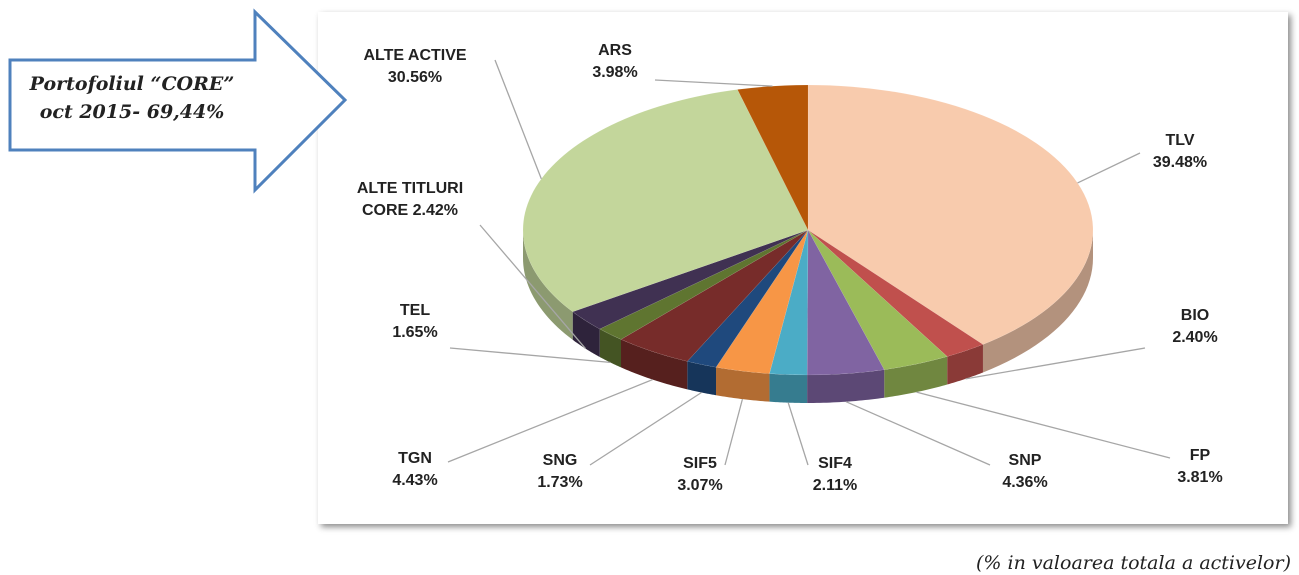 Image resolution: width=1299 pixels, height=575 pixels. I want to click on value-label: 30.56%, so click(415, 77).